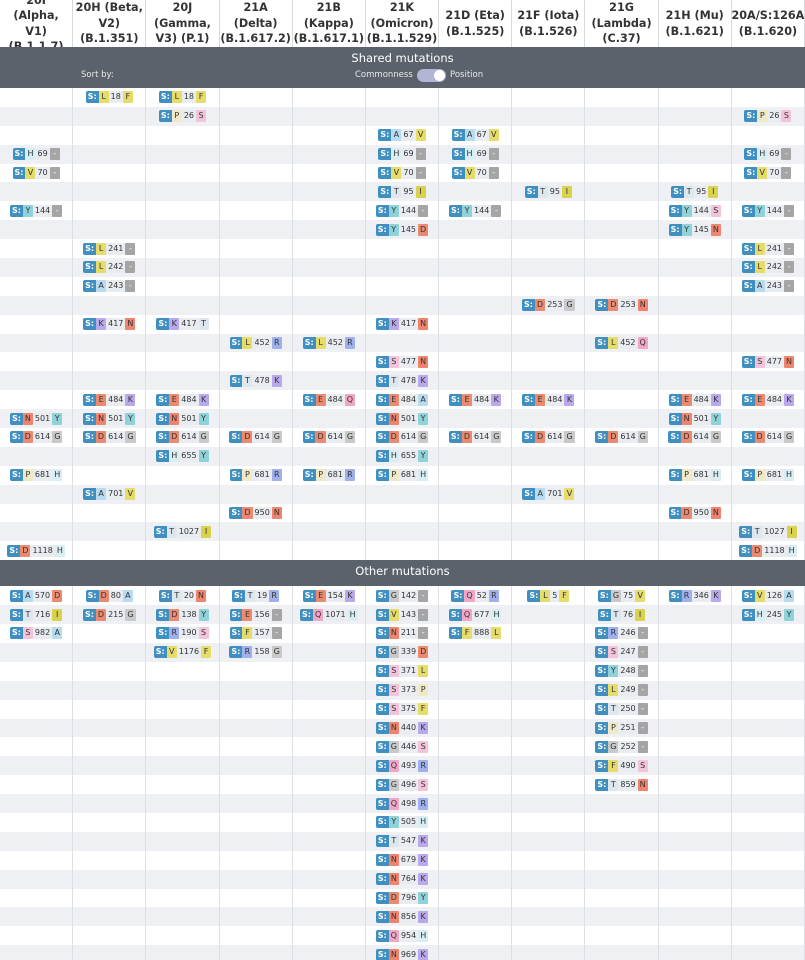 The image size is (805, 960). I want to click on table-row: S: S 373 P S: L 249-, so click(402, 690).